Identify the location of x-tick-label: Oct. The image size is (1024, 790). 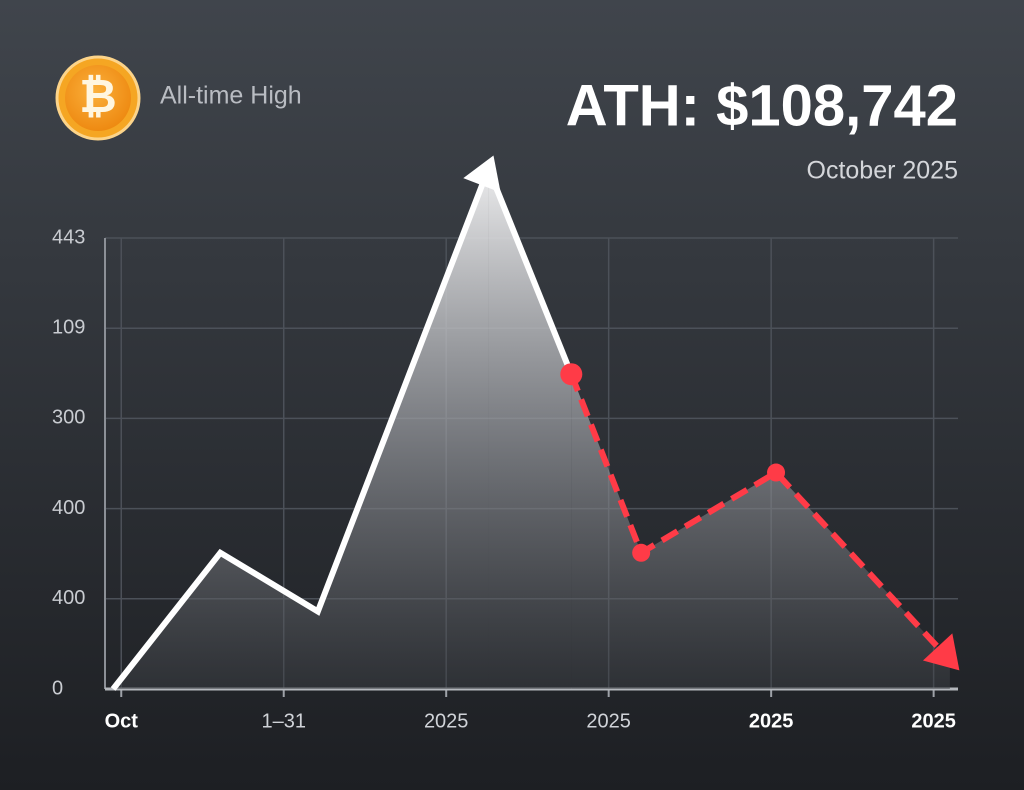
(122, 721).